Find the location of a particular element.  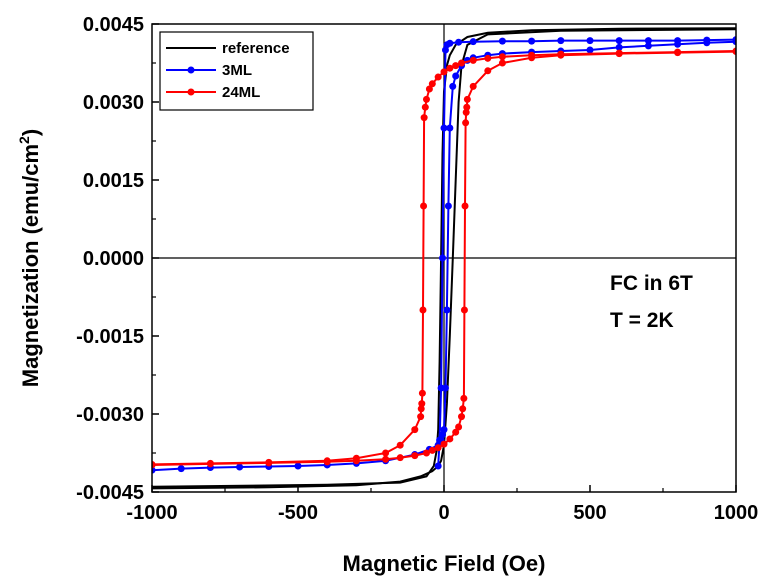

legend: reference 3ML 24ML is located at coordinates (236, 71).